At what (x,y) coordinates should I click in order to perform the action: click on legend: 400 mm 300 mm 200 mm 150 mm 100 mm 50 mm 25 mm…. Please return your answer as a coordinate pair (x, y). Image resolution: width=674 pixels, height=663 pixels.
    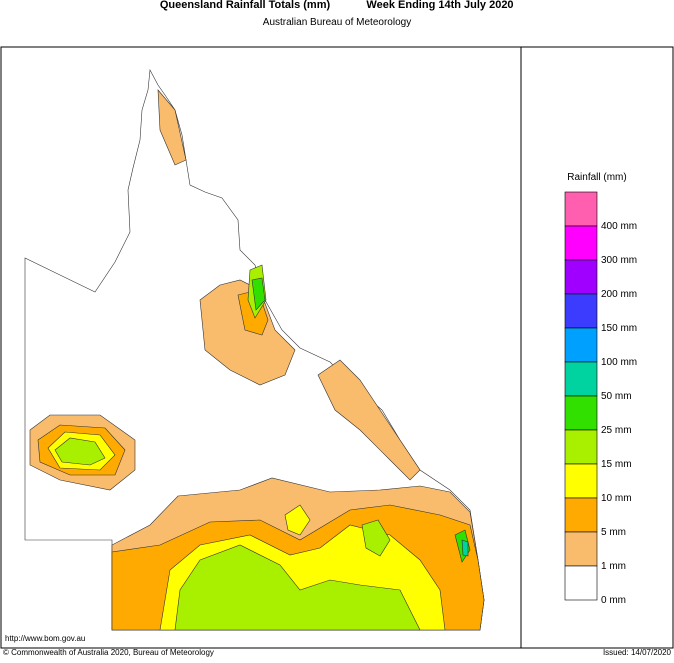
    Looking at the image, I should click on (600, 398).